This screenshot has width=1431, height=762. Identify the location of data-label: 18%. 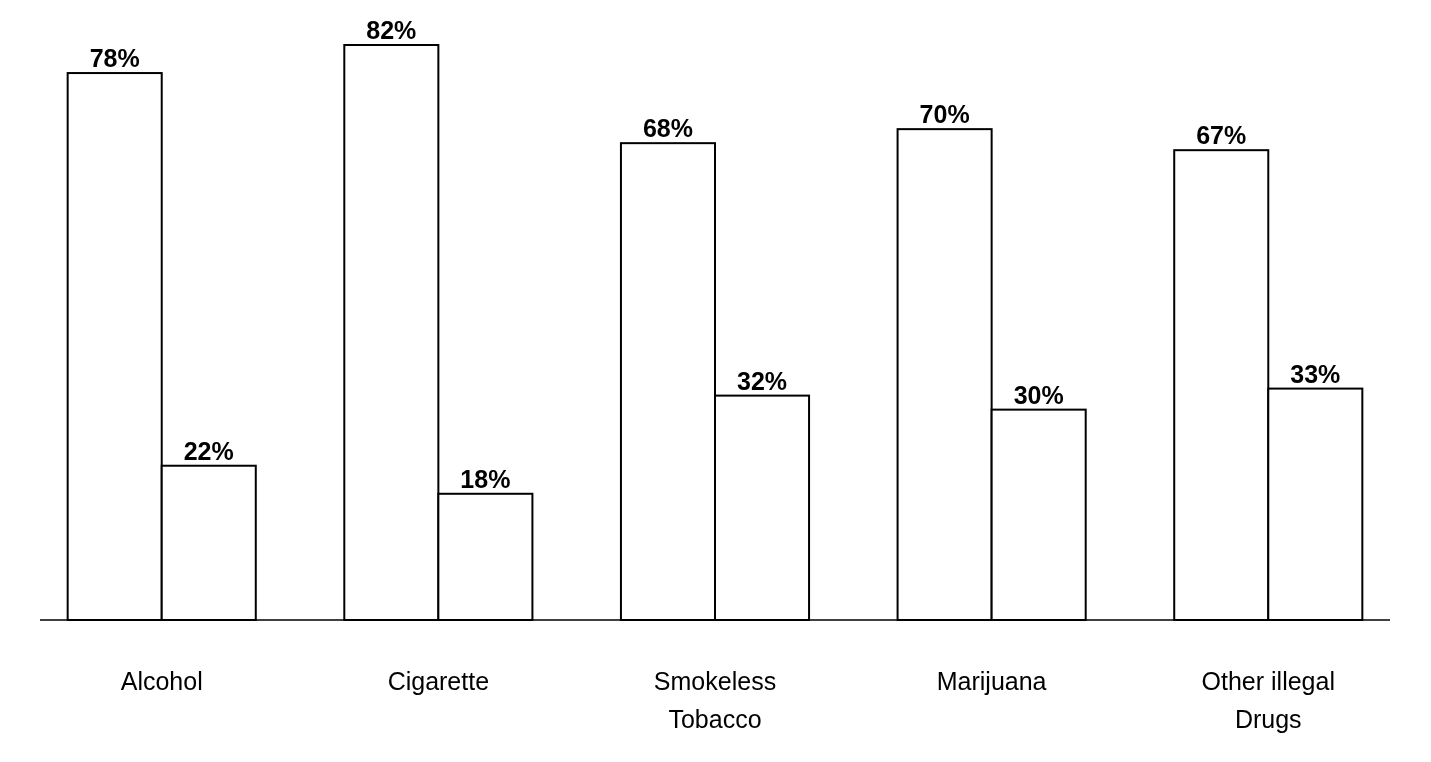
(485, 478).